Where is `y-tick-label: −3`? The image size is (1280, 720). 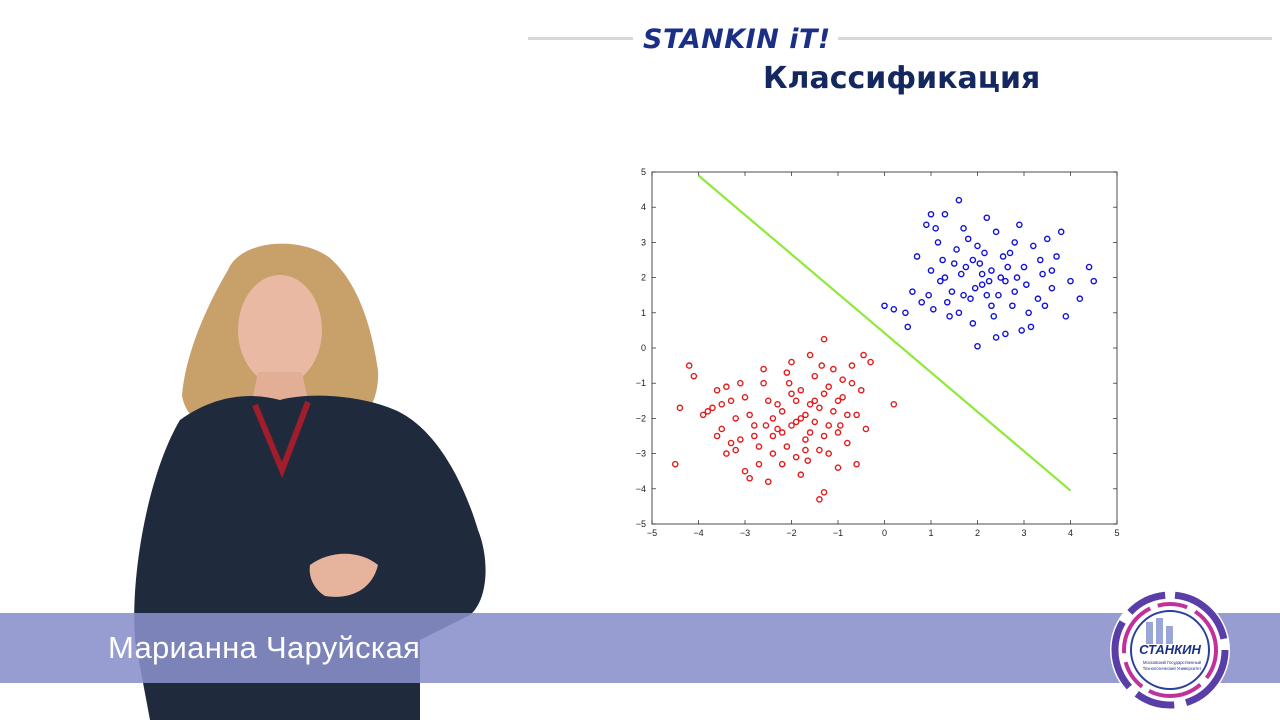
y-tick-label: −3 is located at coordinates (641, 454).